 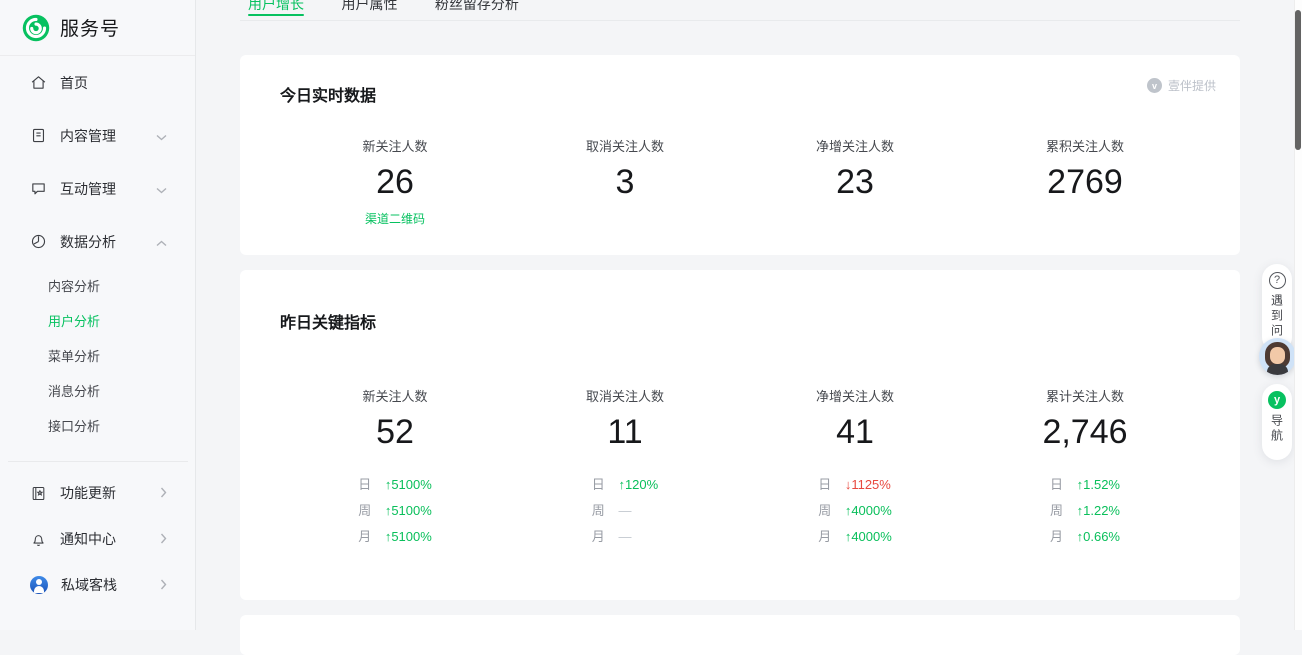 I want to click on trend-week: 周 ↑5100%, so click(x=395, y=511).